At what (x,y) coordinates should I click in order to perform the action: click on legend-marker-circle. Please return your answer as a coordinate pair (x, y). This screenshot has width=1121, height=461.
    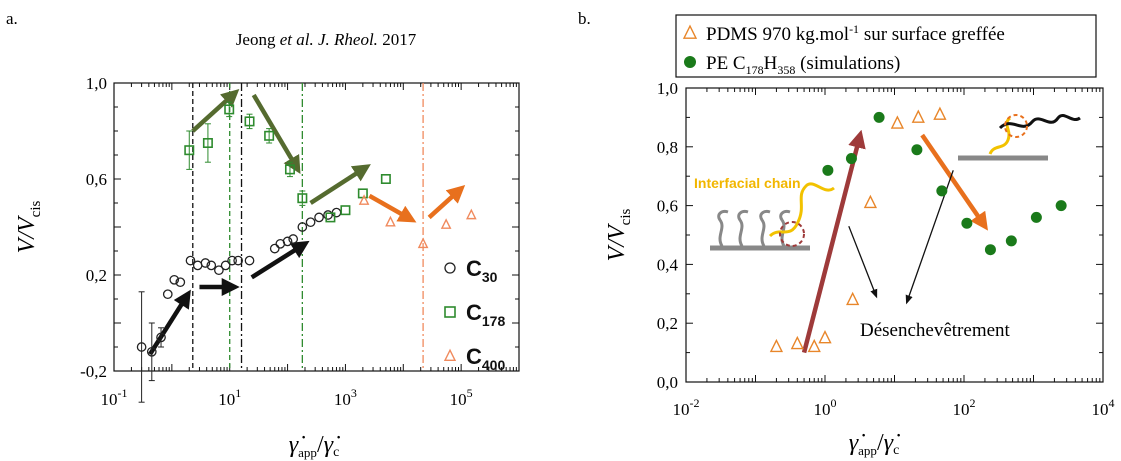
    Looking at the image, I should click on (450, 268).